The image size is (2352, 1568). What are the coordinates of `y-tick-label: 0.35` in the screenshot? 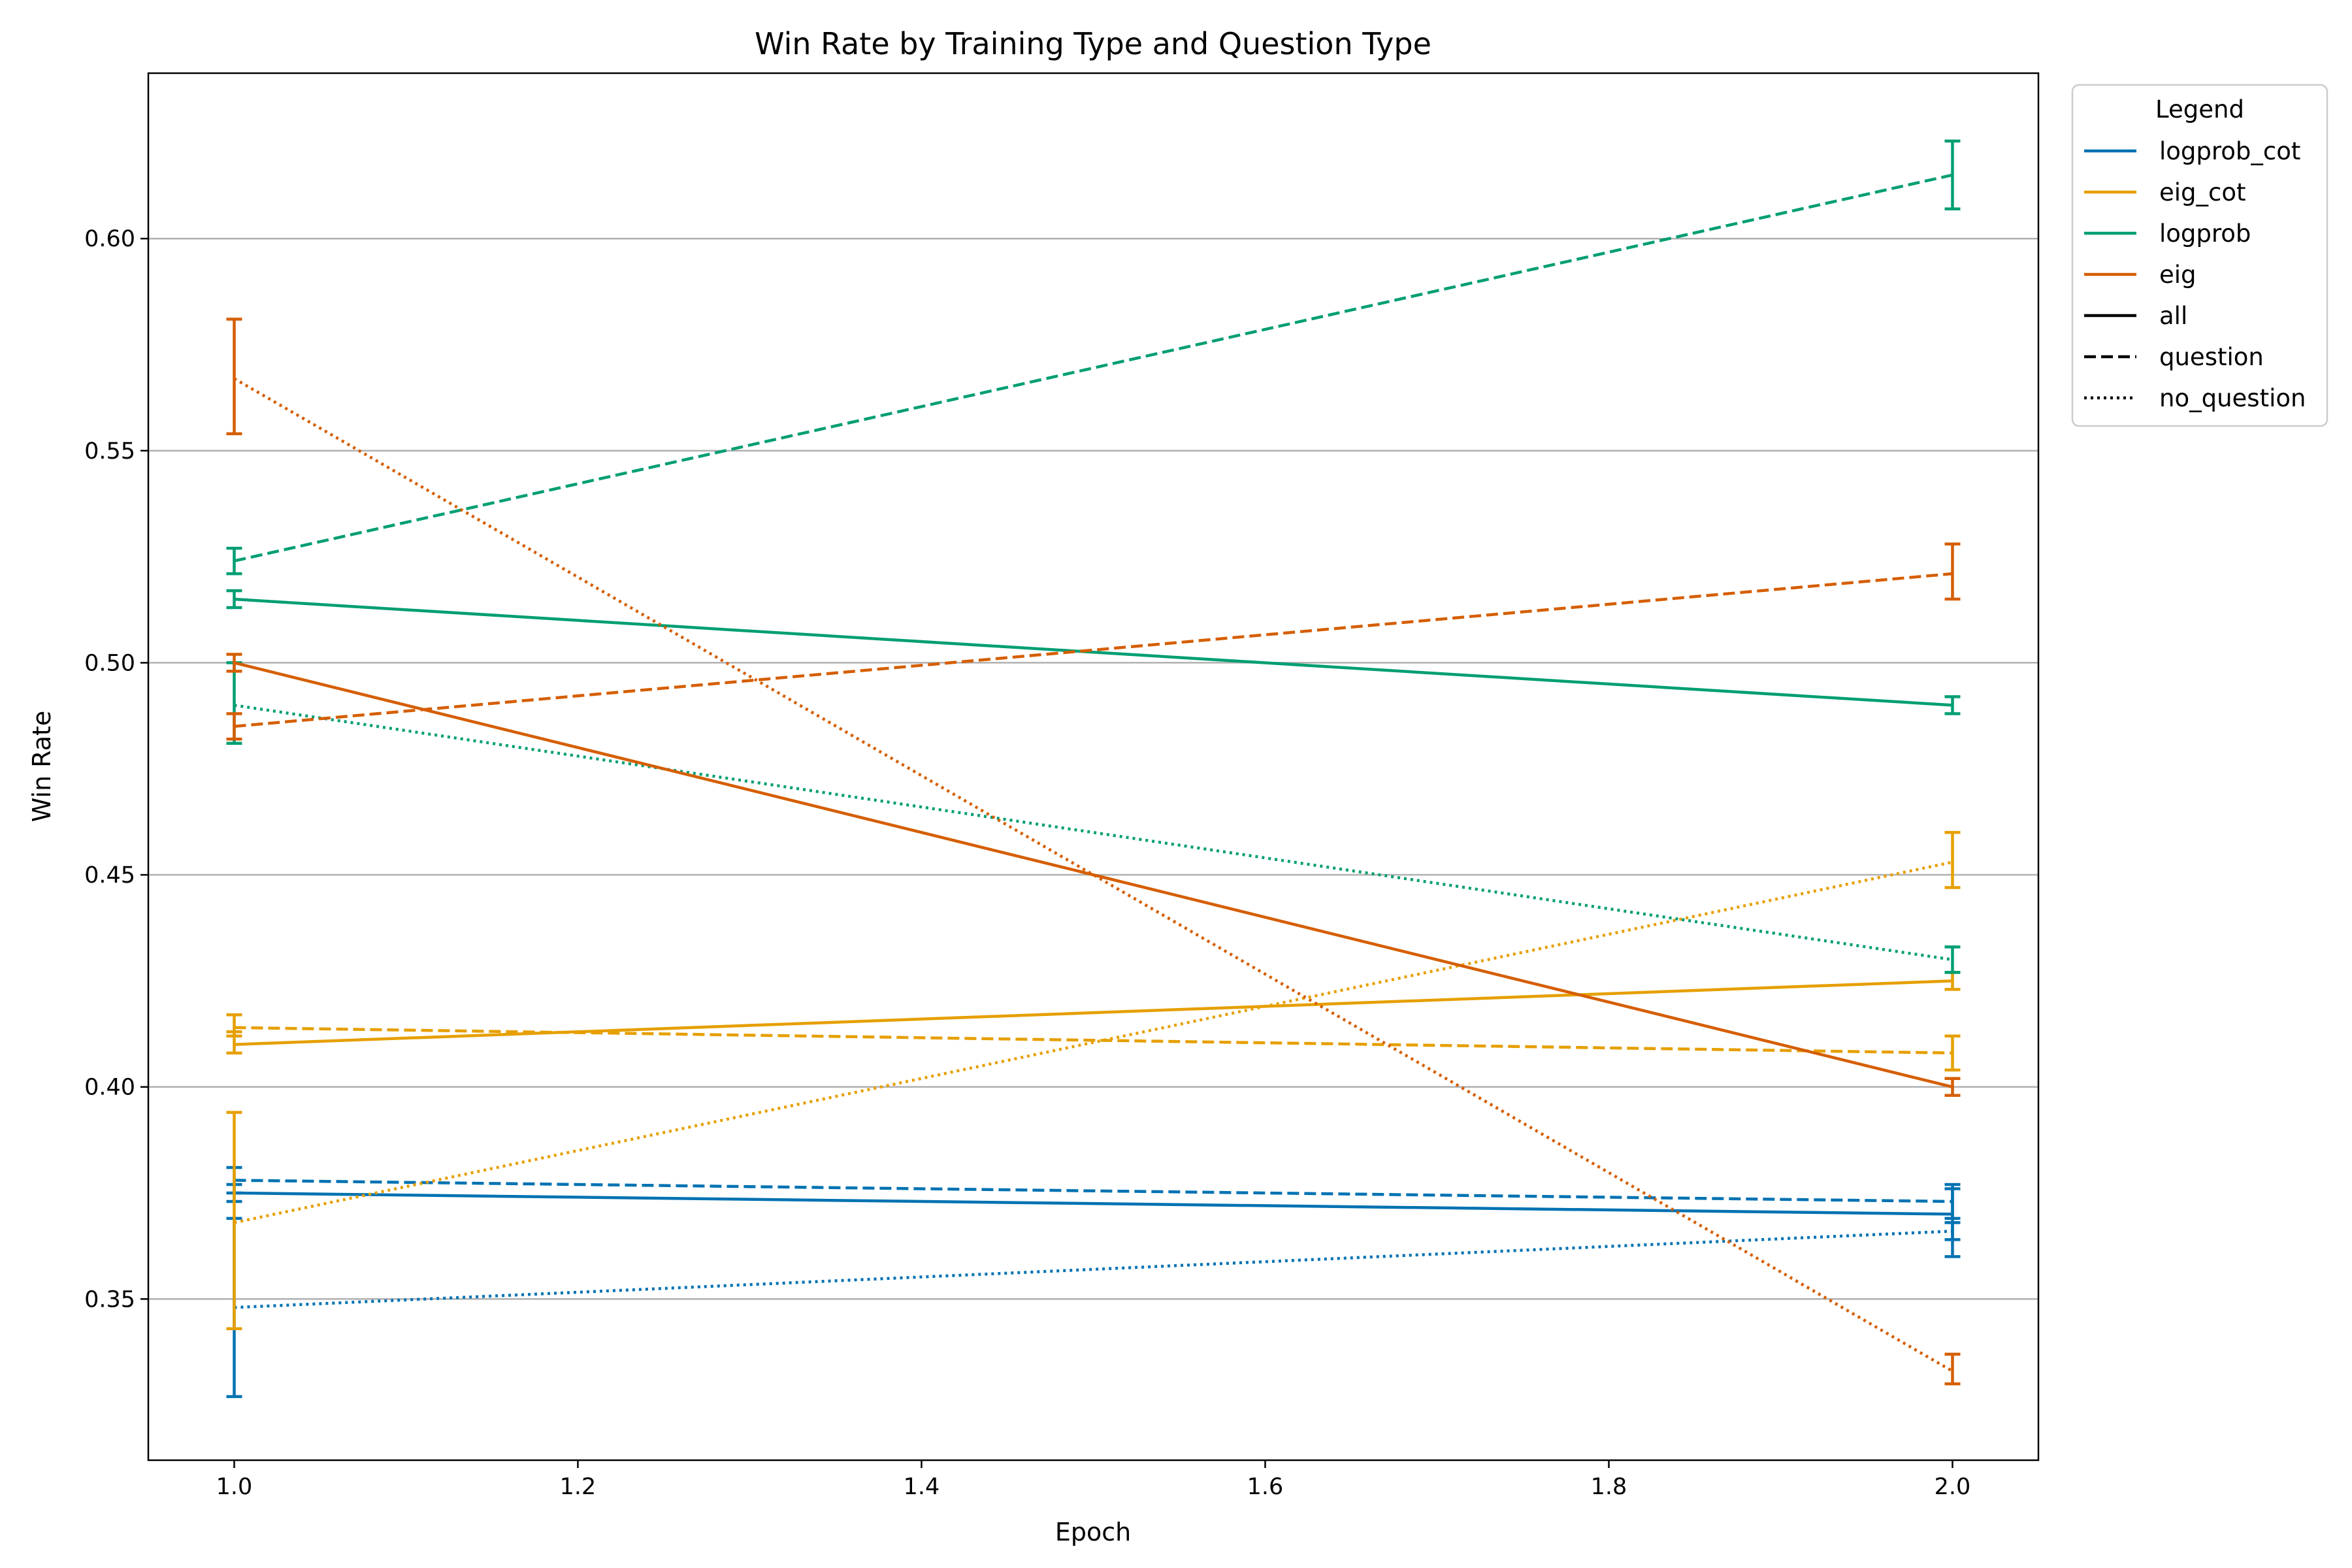 It's located at (109, 1299).